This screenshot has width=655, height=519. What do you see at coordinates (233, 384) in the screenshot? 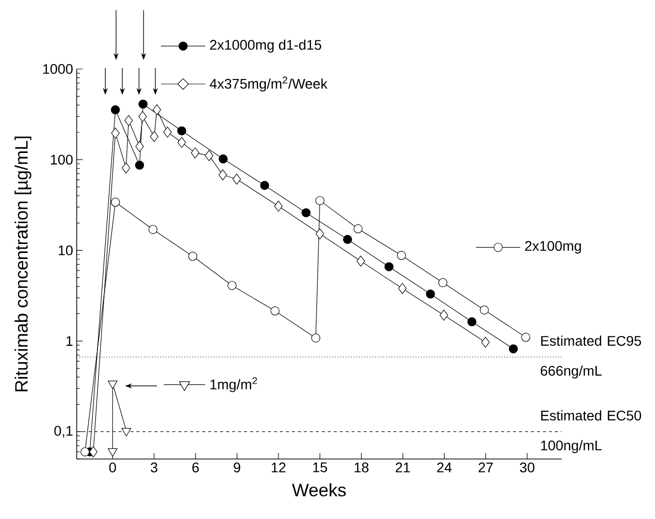
I see `legend-label: 1mg/m$^{2}$` at bounding box center [233, 384].